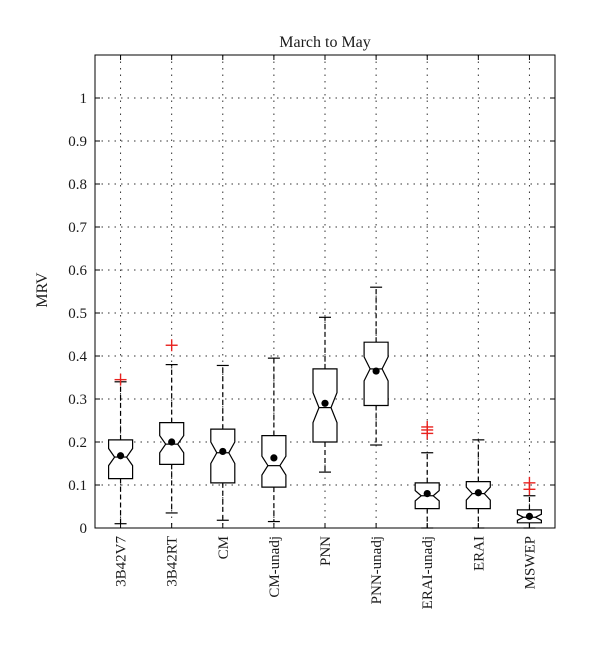  I want to click on x-tick-label: MSWEP, so click(530, 562).